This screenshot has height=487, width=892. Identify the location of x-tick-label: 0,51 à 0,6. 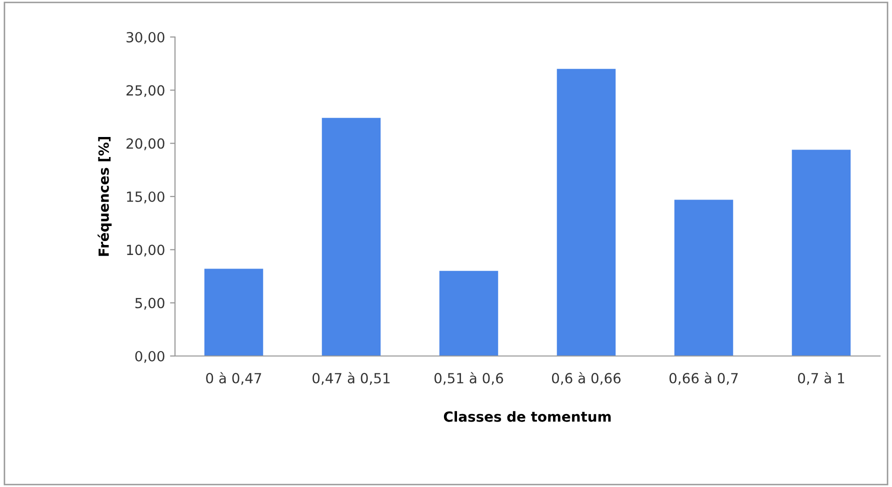
(469, 378).